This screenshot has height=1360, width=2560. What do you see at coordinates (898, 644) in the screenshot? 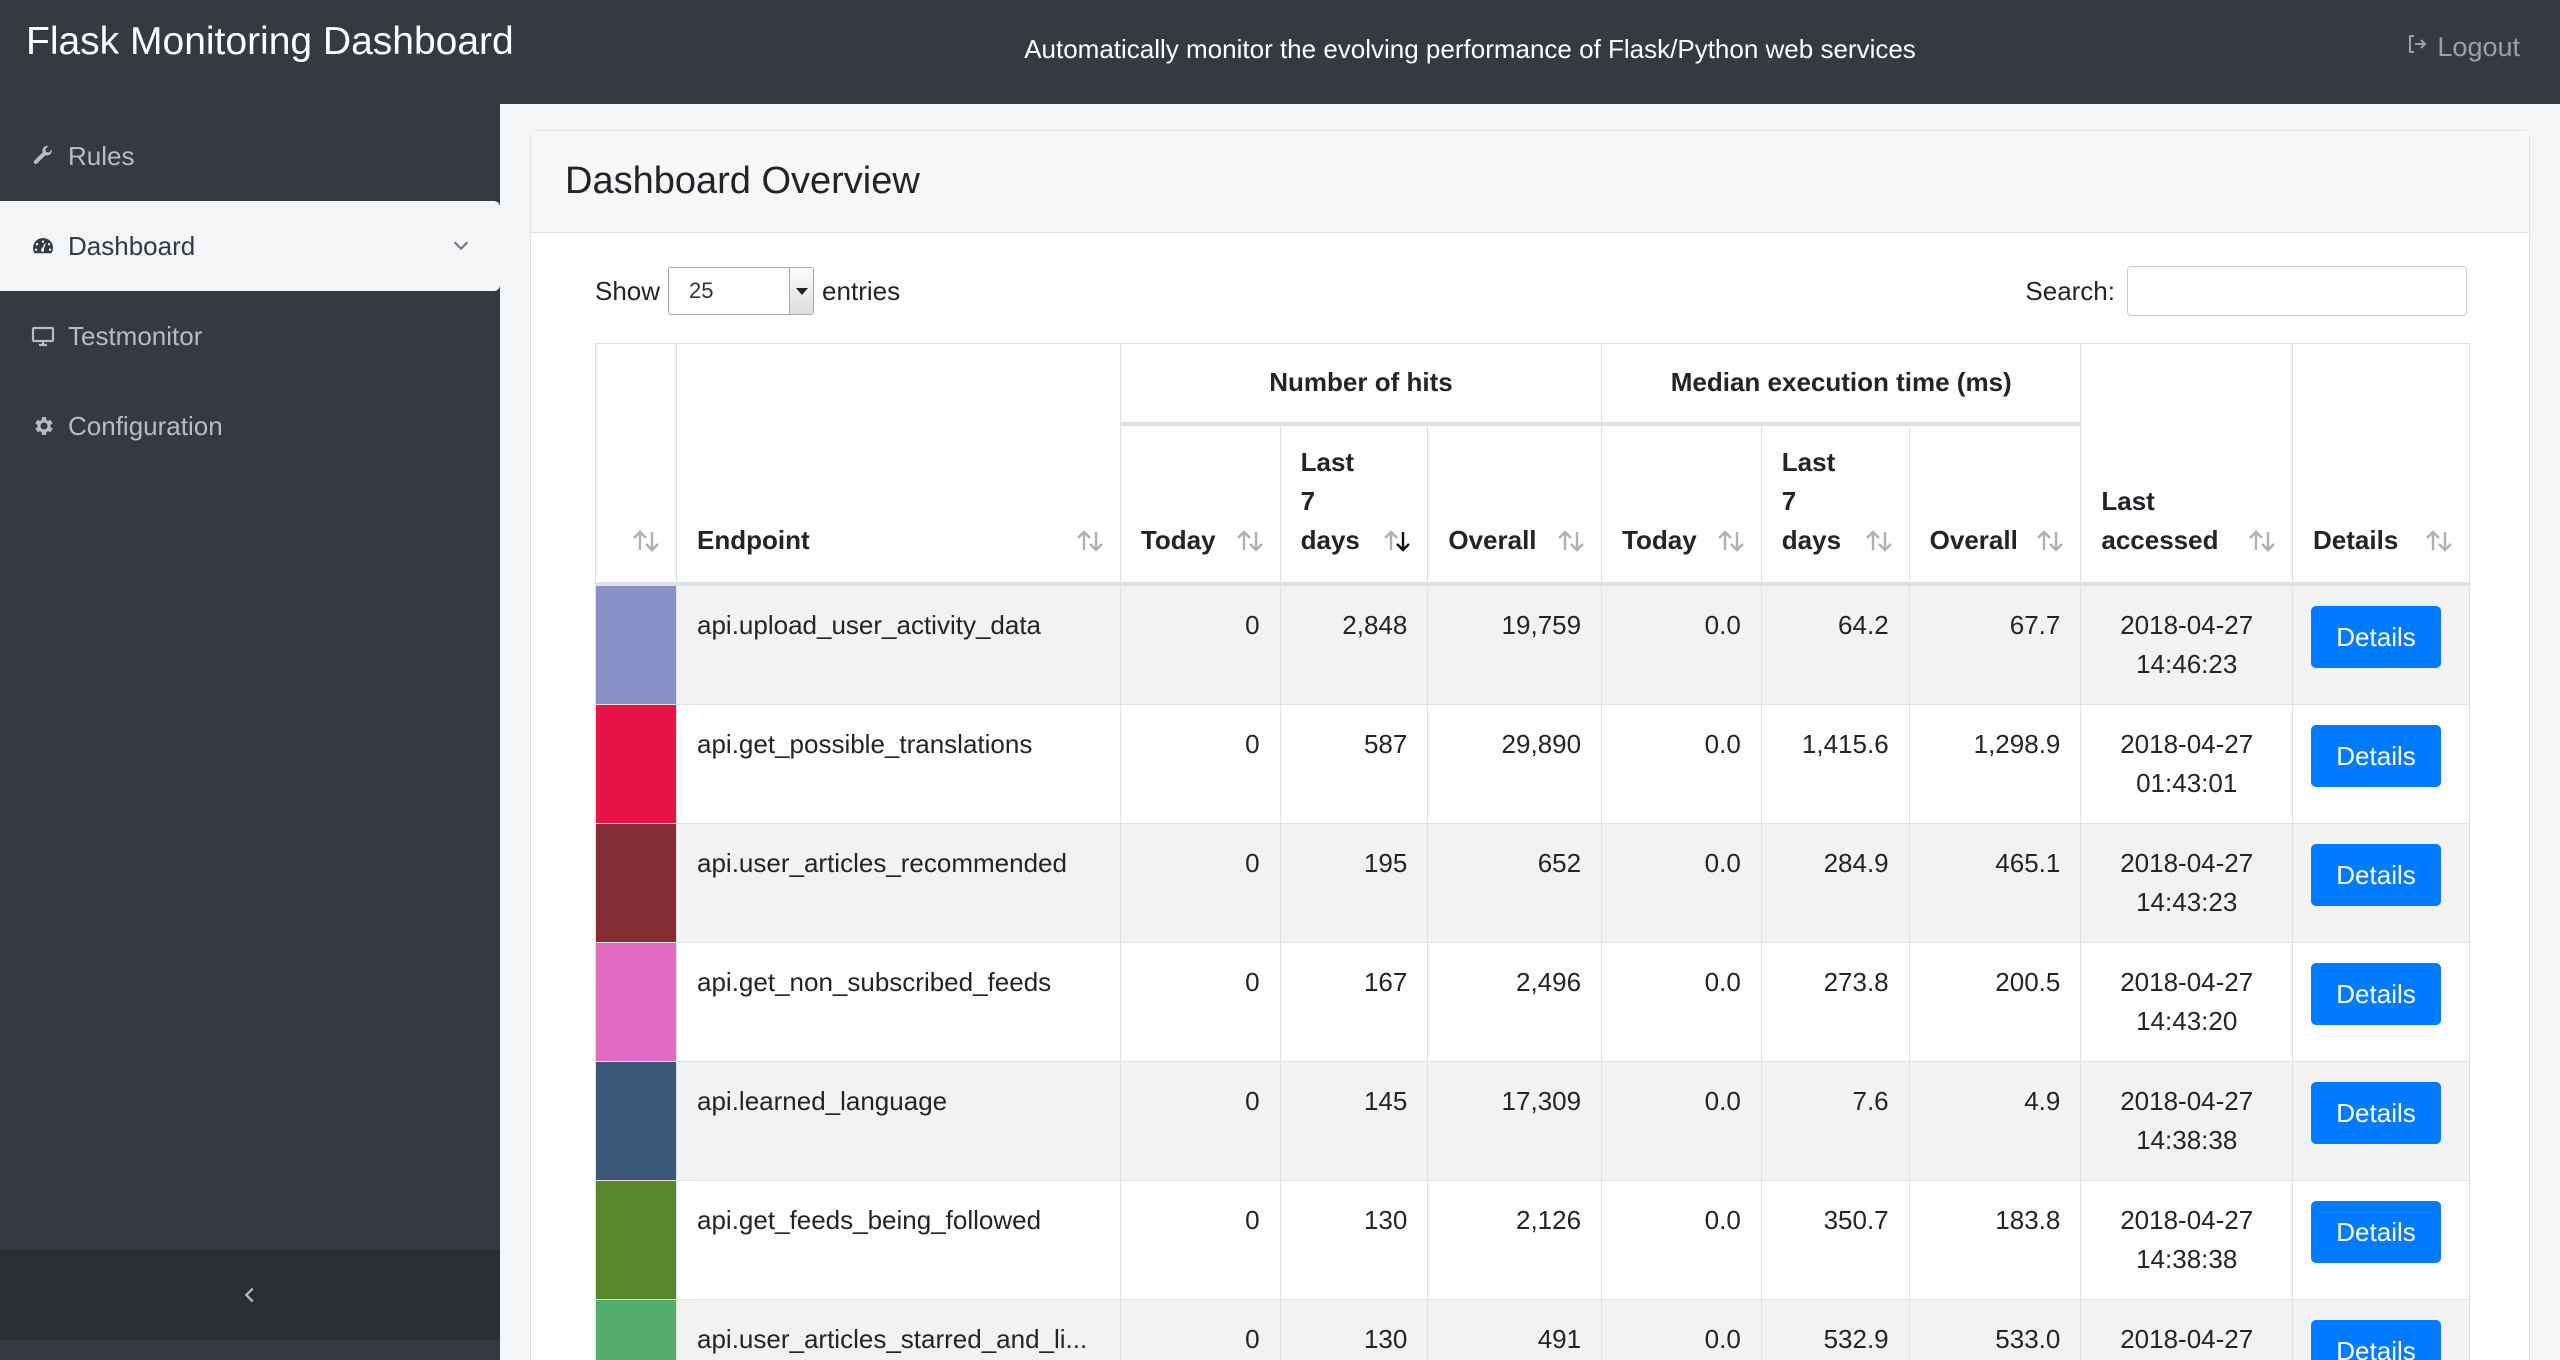
I see `endpoint-cell: api.upload_user_activity_data` at bounding box center [898, 644].